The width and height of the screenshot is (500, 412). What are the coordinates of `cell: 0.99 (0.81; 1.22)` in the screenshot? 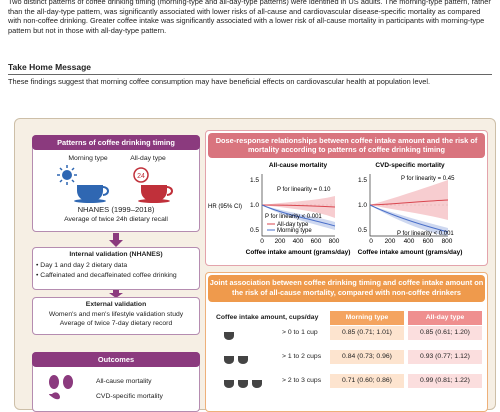 It's located at (445, 381).